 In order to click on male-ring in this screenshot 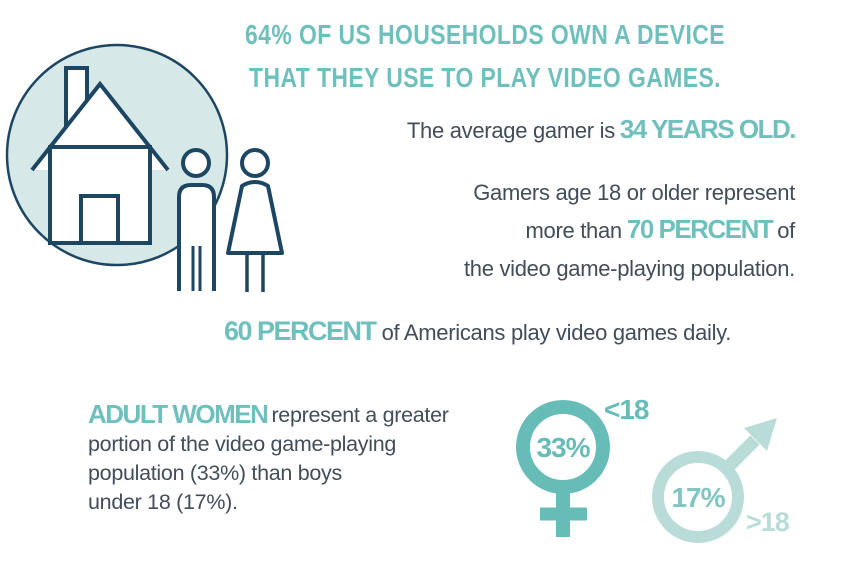, I will do `click(698, 497)`.